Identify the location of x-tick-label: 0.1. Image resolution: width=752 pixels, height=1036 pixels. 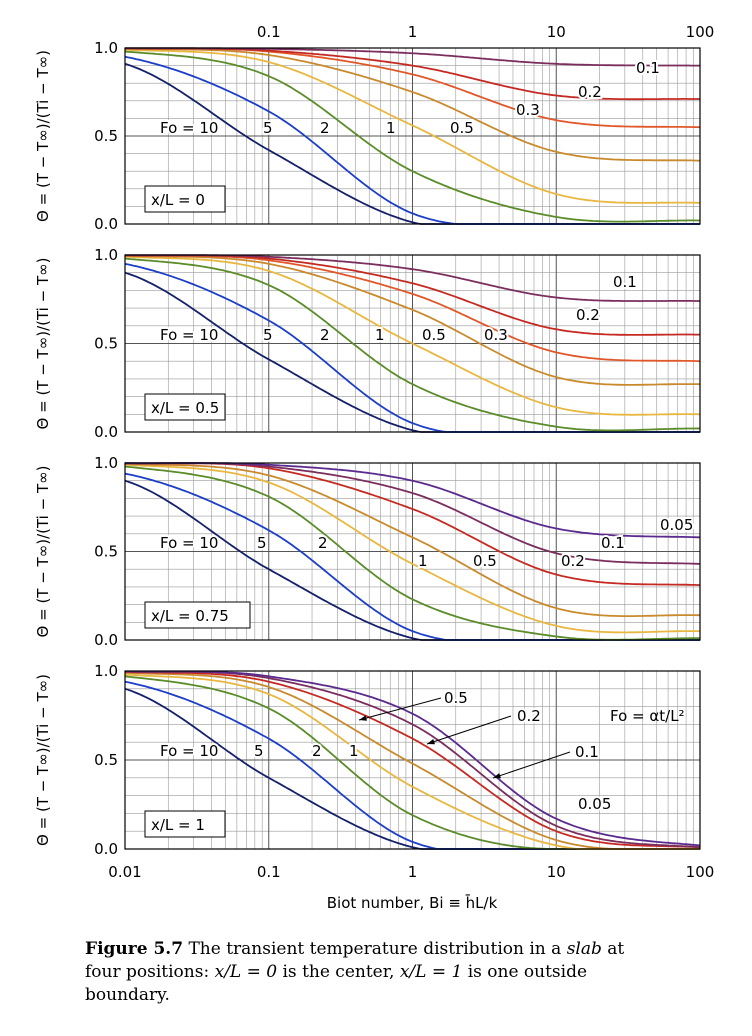
(269, 872).